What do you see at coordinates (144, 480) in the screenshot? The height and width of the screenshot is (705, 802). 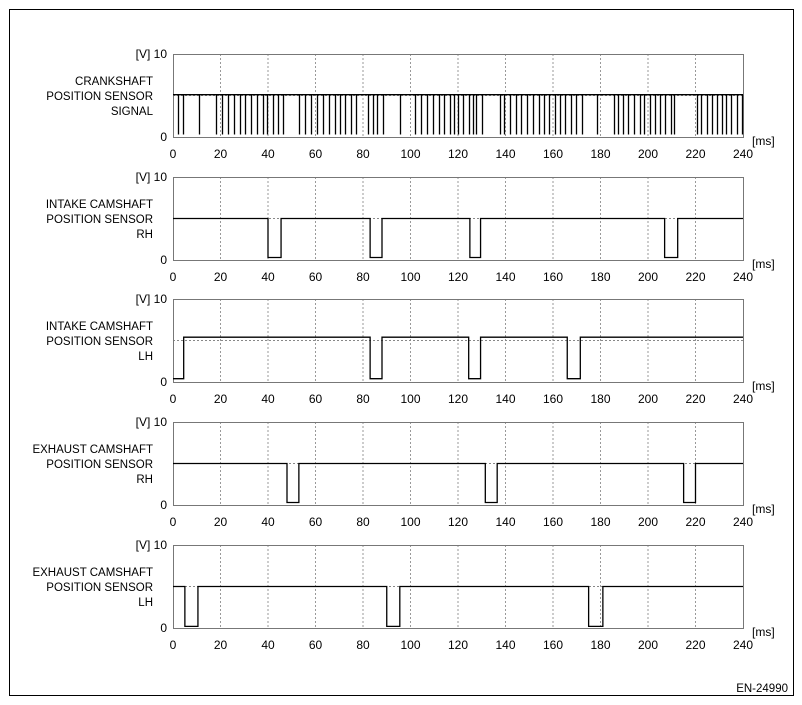 I see `signal-name-label: RH` at bounding box center [144, 480].